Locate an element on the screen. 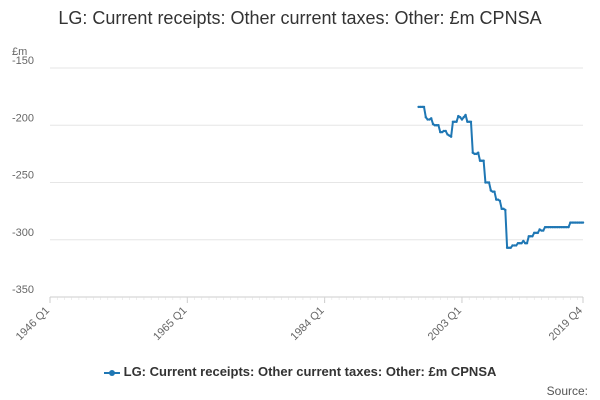 The image size is (600, 400). y-tick-label: -350 is located at coordinates (23, 290).